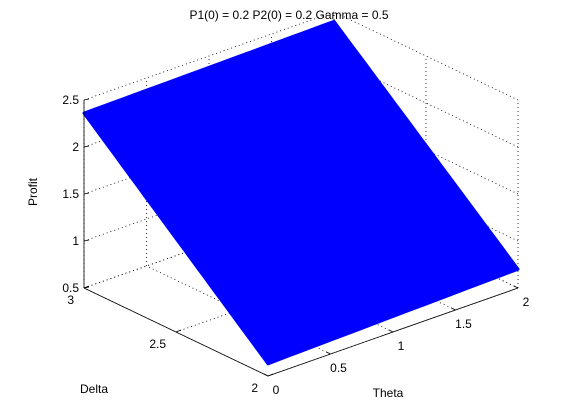 This screenshot has height=420, width=561. Describe the element at coordinates (70, 194) in the screenshot. I see `z-tick-label-2: 1.5` at that location.